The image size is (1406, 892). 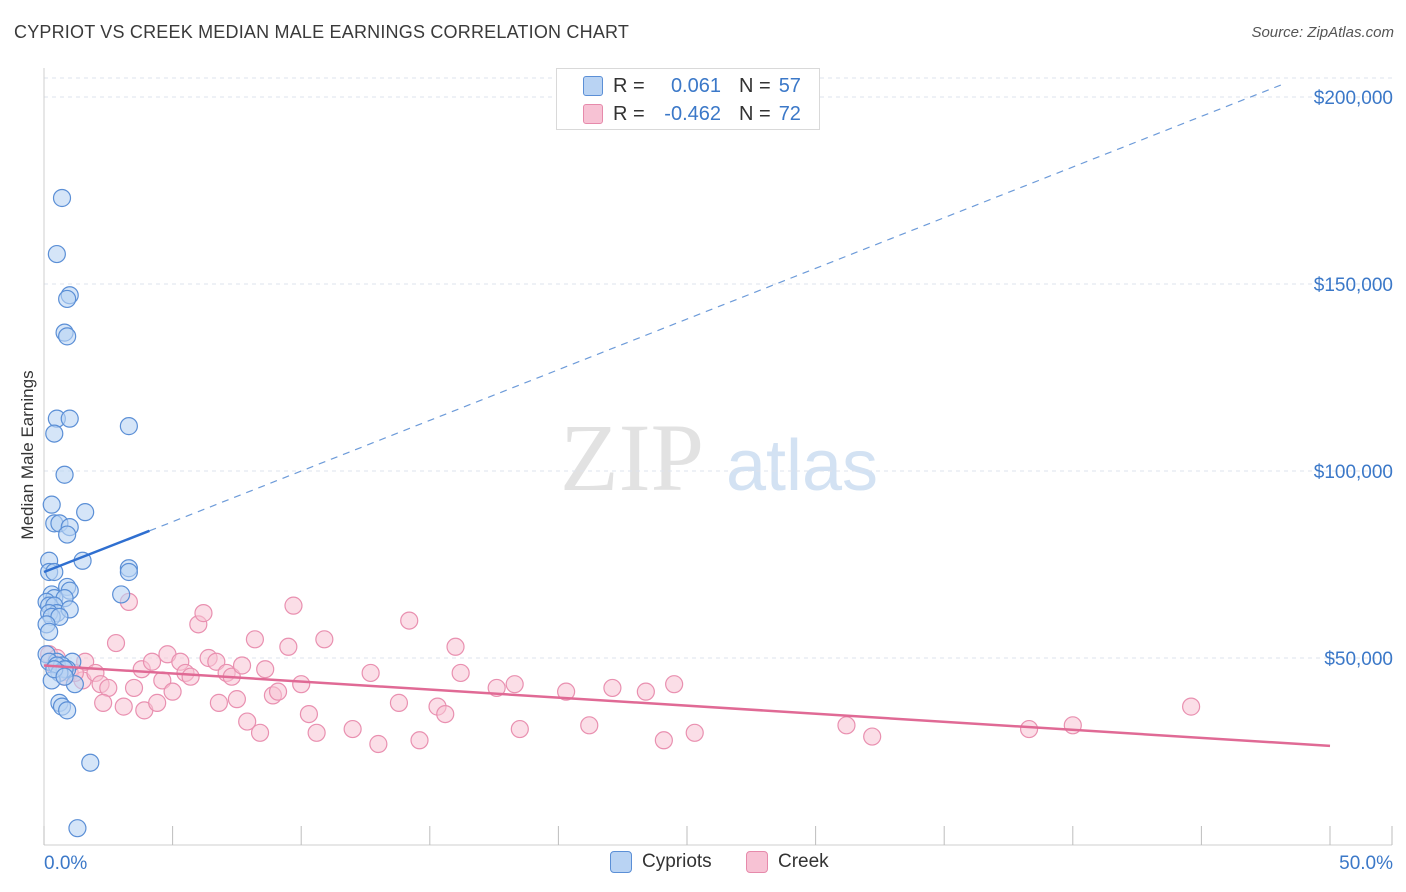 What do you see at coordinates (593, 86) in the screenshot?
I see `legend-swatch-blue` at bounding box center [593, 86].